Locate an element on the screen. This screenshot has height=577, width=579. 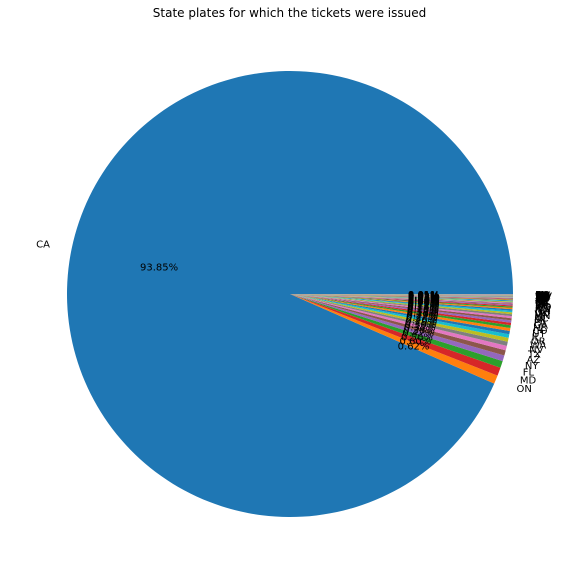
pie-slice-qc is located at coordinates (401, 294).